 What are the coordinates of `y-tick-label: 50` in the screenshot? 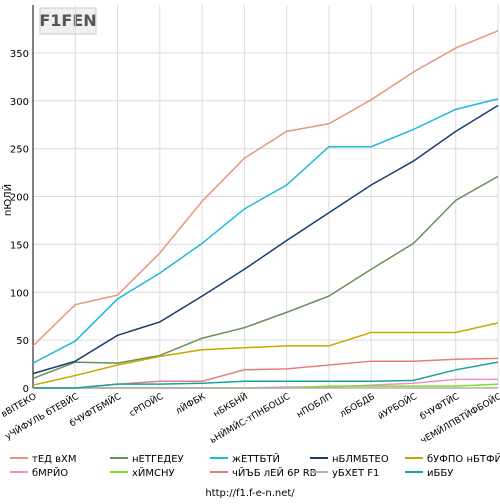 It's located at (22, 341).